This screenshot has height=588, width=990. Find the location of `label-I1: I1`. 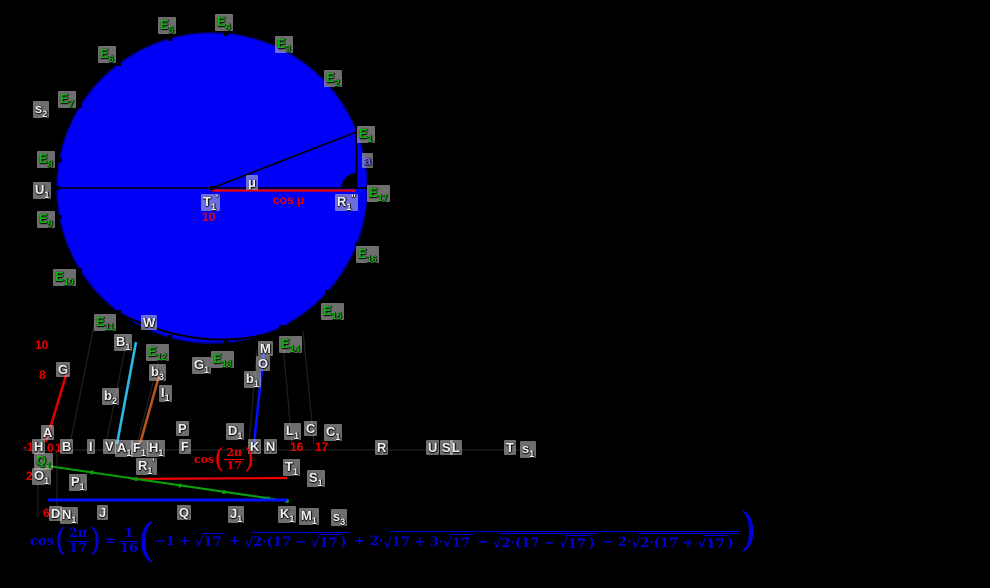

label-I1: I1 is located at coordinates (165, 394).